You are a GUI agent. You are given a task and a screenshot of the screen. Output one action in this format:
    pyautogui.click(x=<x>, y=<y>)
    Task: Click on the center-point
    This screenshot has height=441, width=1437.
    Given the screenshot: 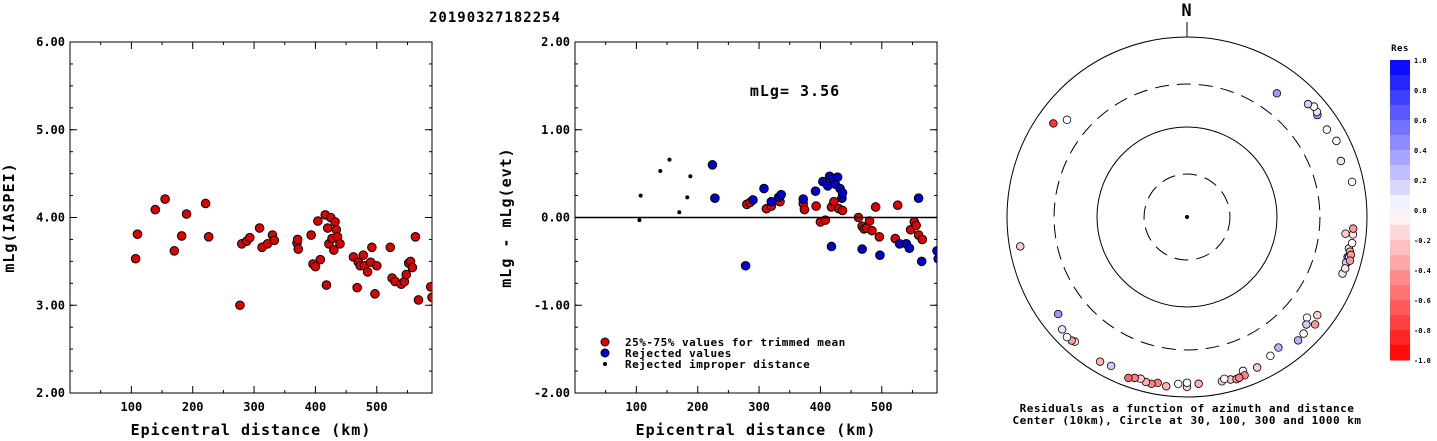 What is the action you would take?
    pyautogui.click(x=1187, y=217)
    